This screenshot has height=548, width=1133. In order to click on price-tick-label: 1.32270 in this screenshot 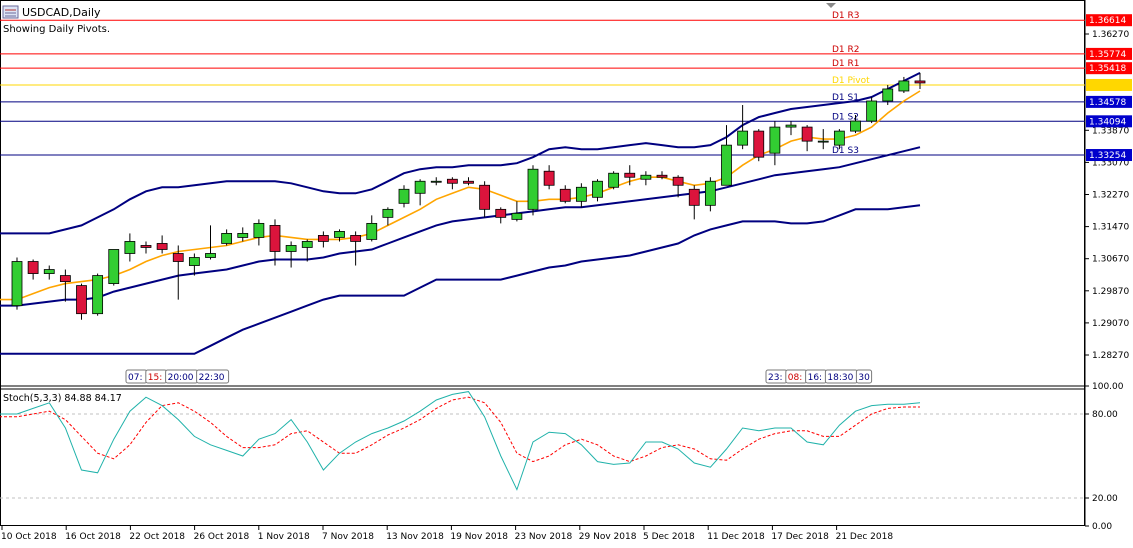, I will do `click(1110, 196)`.